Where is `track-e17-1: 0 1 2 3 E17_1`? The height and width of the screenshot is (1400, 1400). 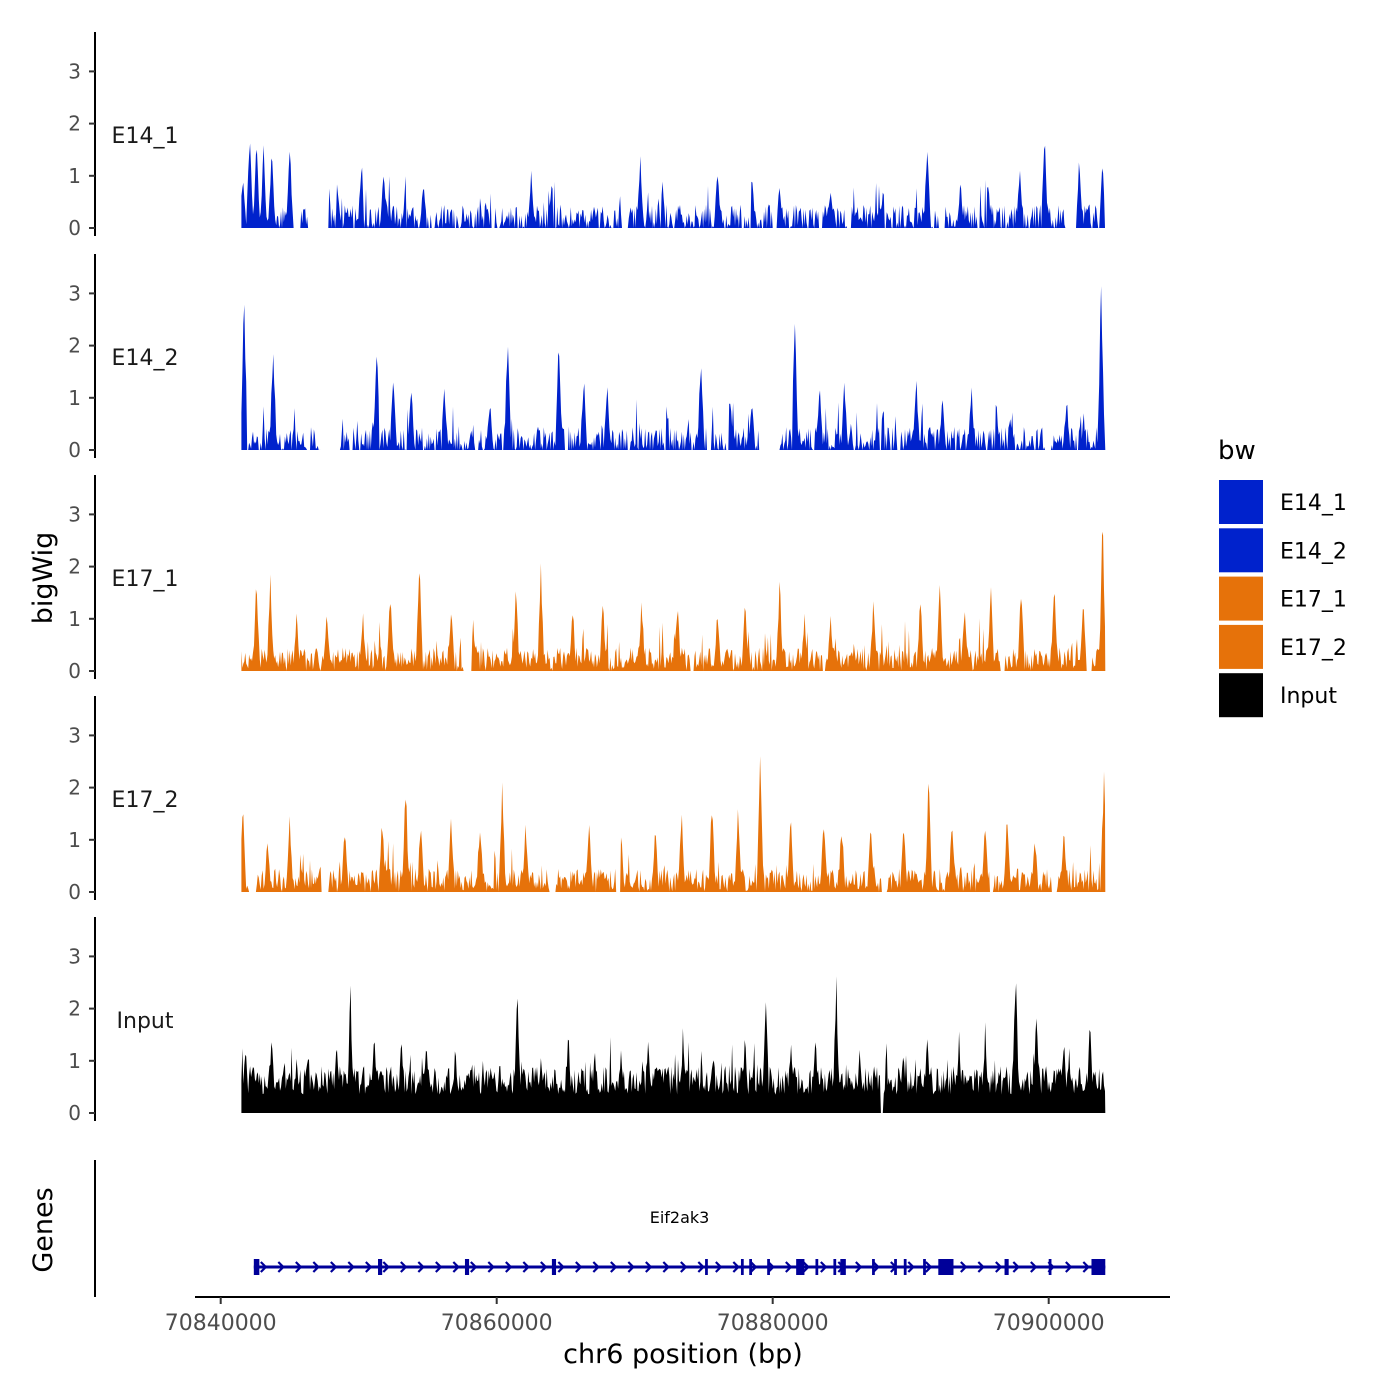 track-e17-1: 0 1 2 3 E17_1 is located at coordinates (587, 579).